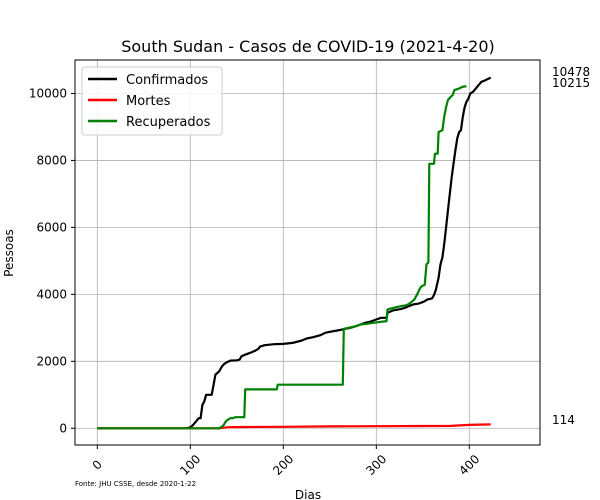 Image resolution: width=600 pixels, height=500 pixels. Describe the element at coordinates (571, 83) in the screenshot. I see `end-value-label: 10215` at that location.